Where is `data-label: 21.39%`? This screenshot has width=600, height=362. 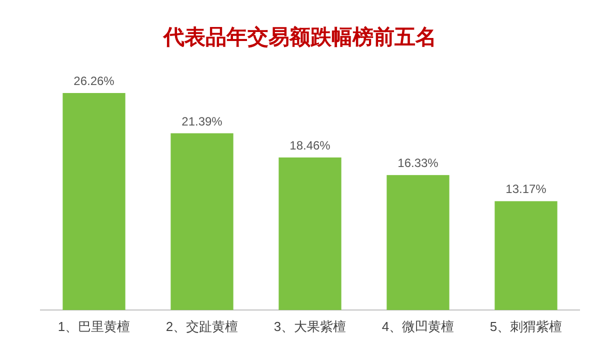 data-label: 21.39% is located at coordinates (202, 121).